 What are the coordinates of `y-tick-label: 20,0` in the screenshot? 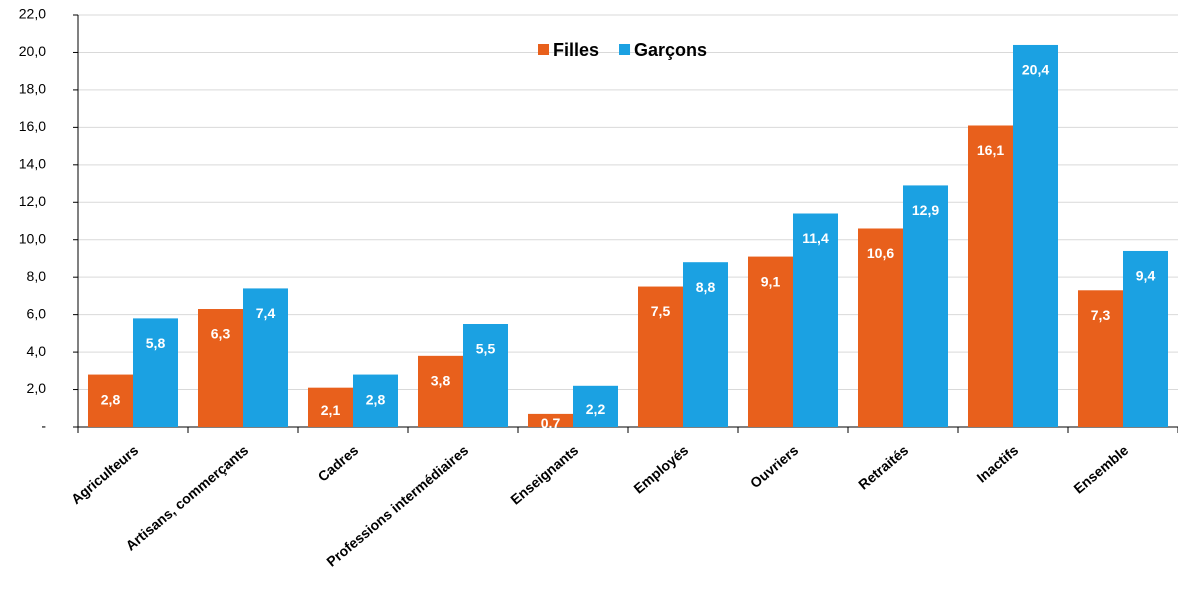 It's located at (32, 51).